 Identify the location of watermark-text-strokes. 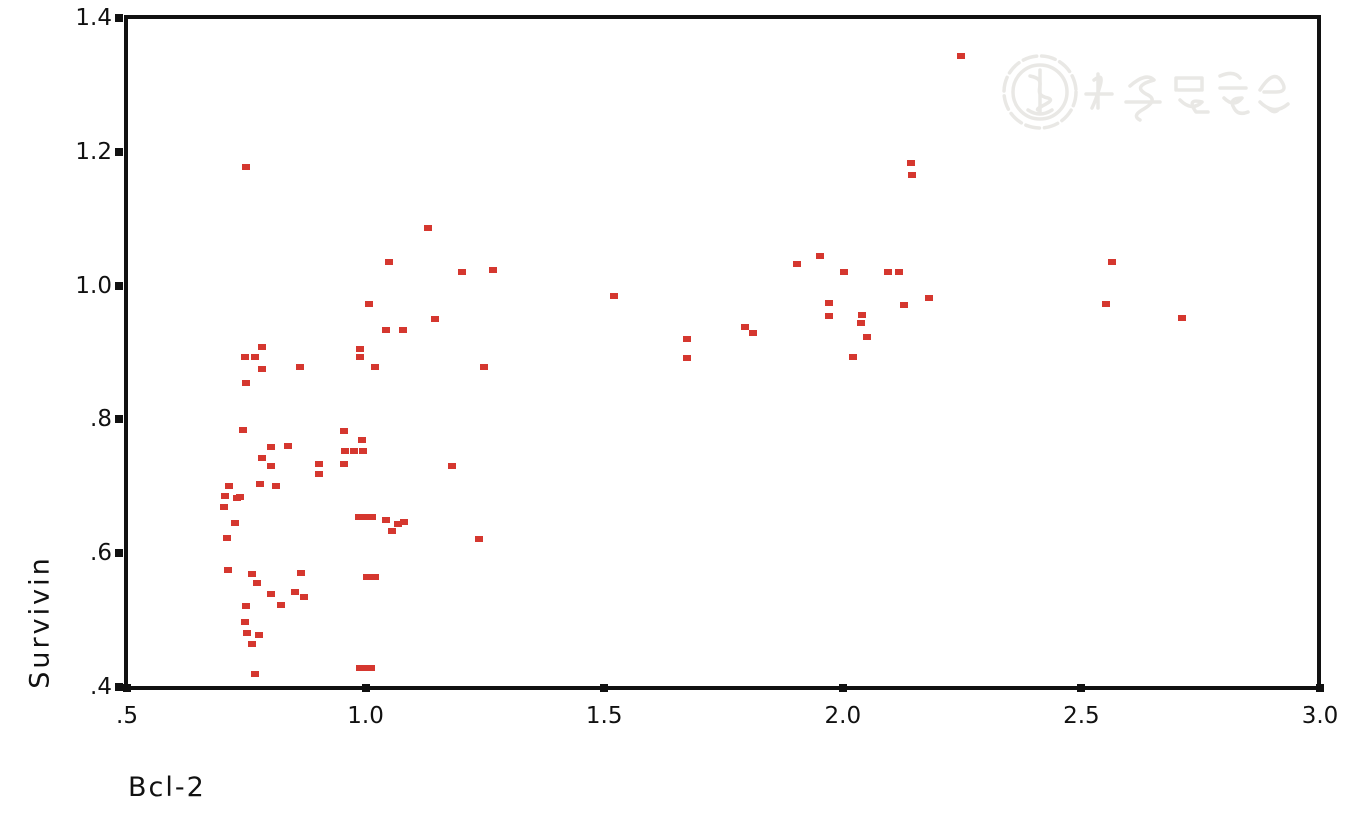
(1187, 96).